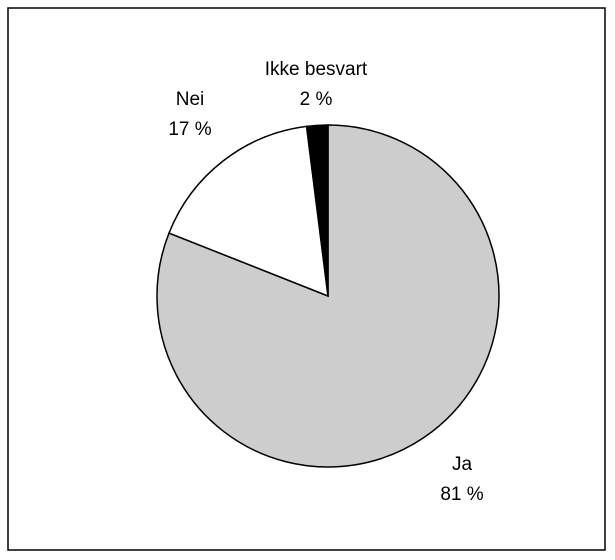 The image size is (615, 560). Describe the element at coordinates (461, 494) in the screenshot. I see `slice-value-label: 81 %` at that location.